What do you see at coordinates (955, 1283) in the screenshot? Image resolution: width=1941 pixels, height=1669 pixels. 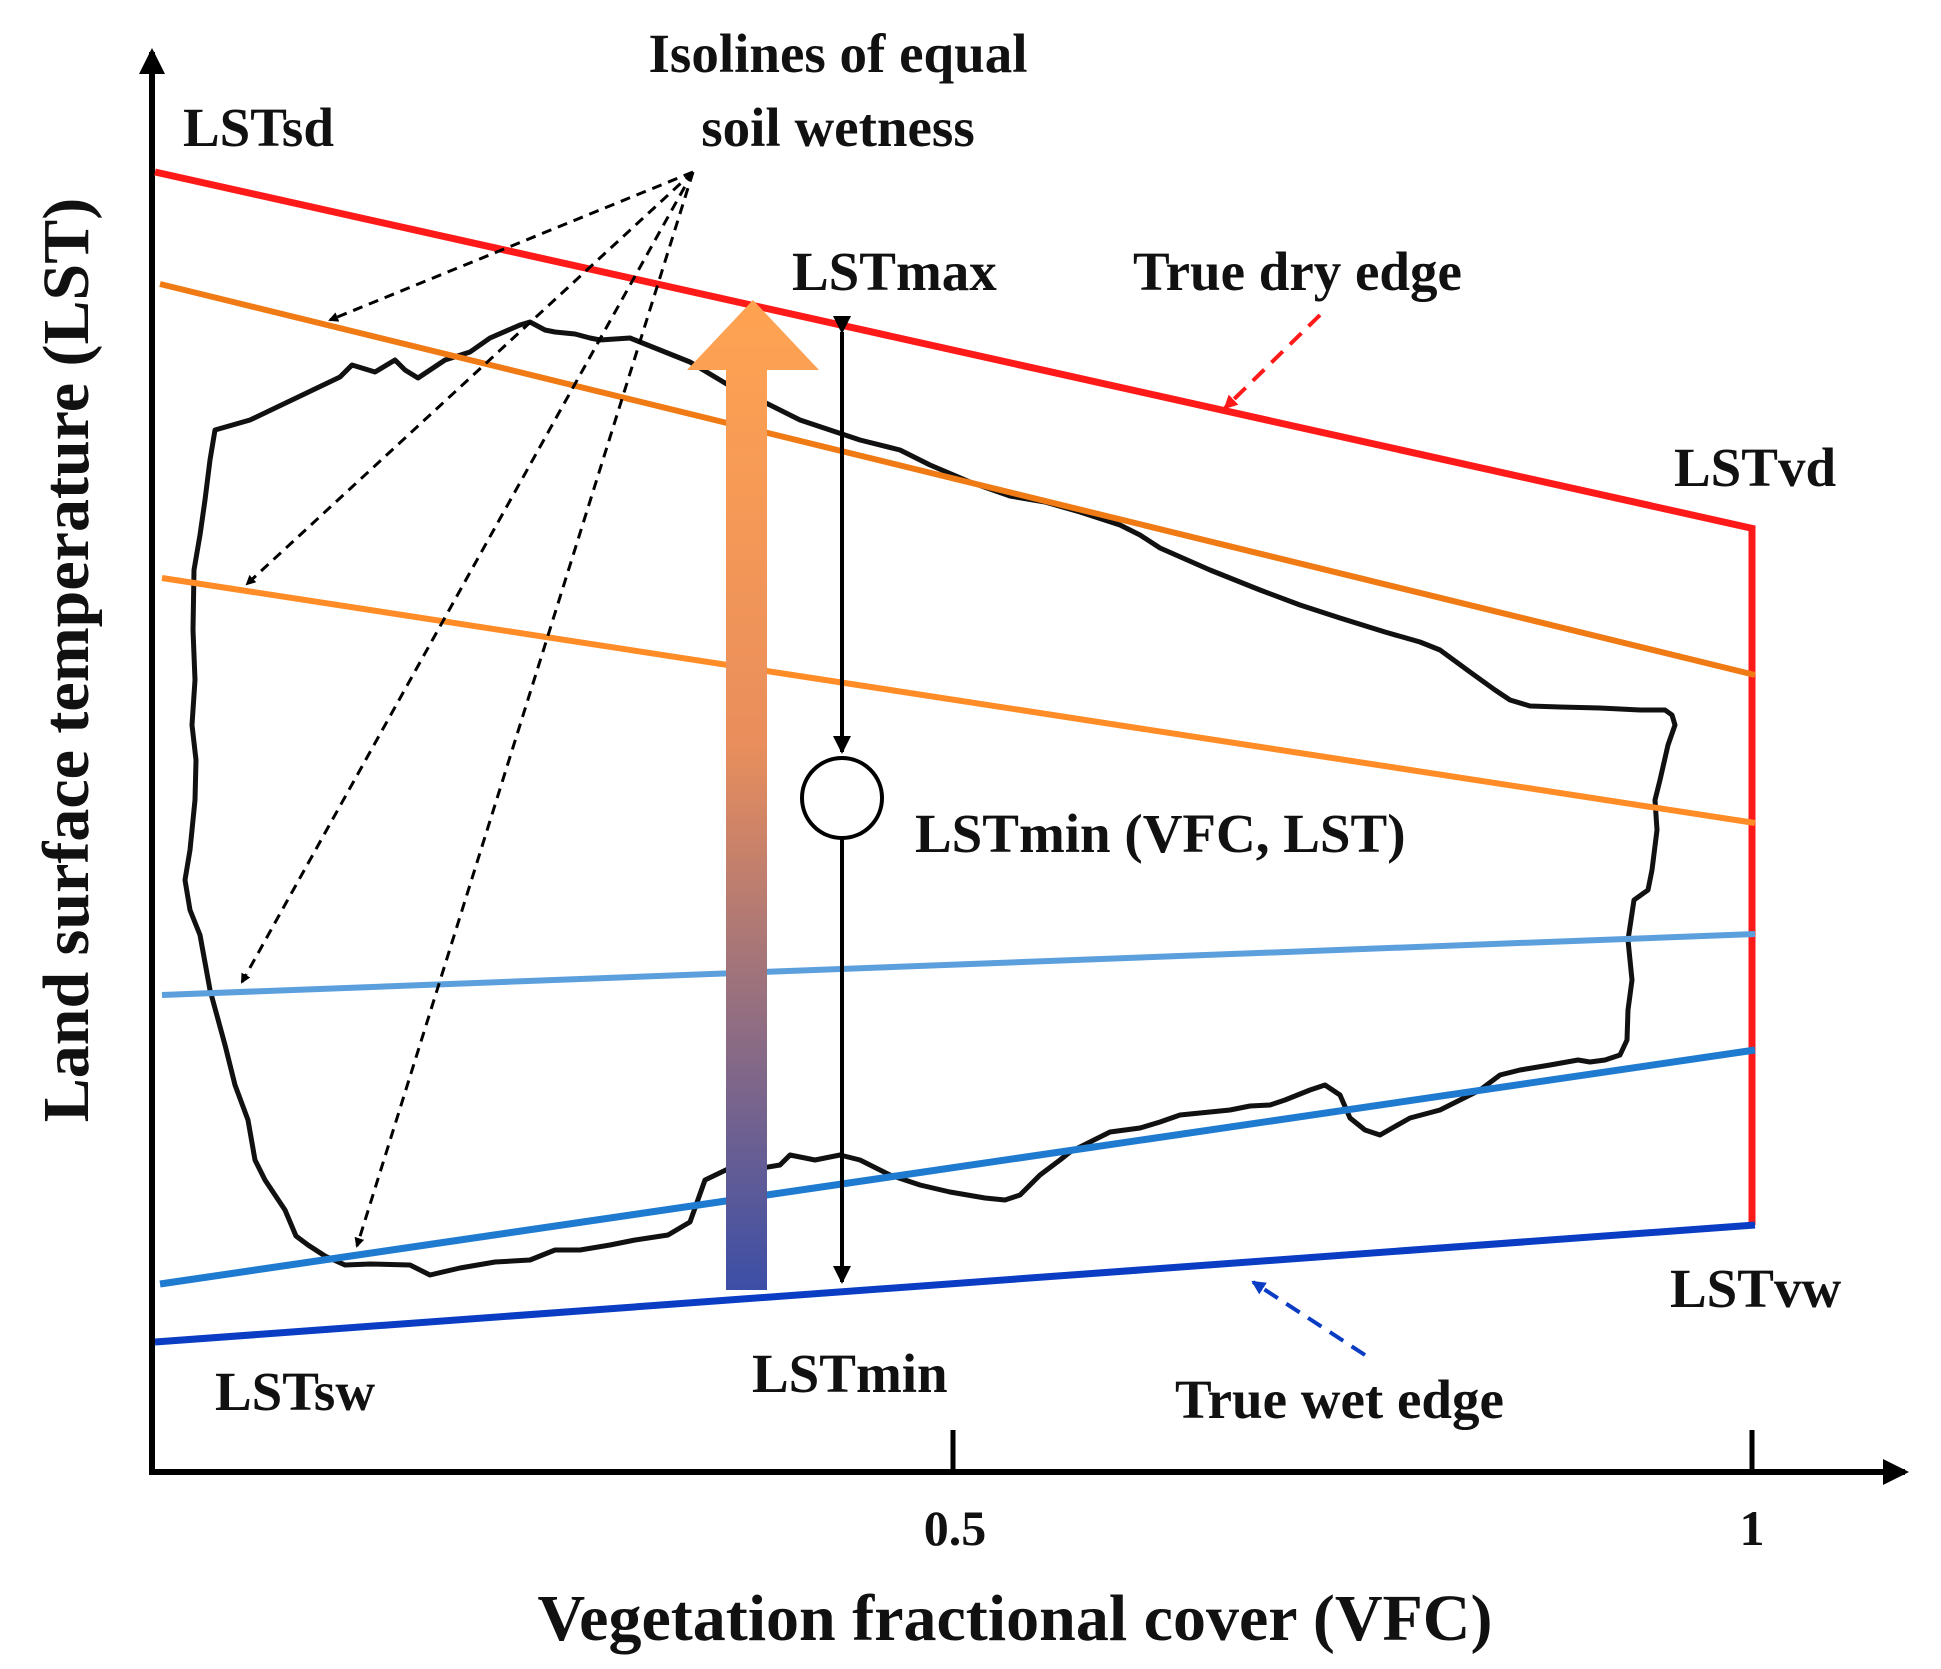 I see `wet-edge-line` at bounding box center [955, 1283].